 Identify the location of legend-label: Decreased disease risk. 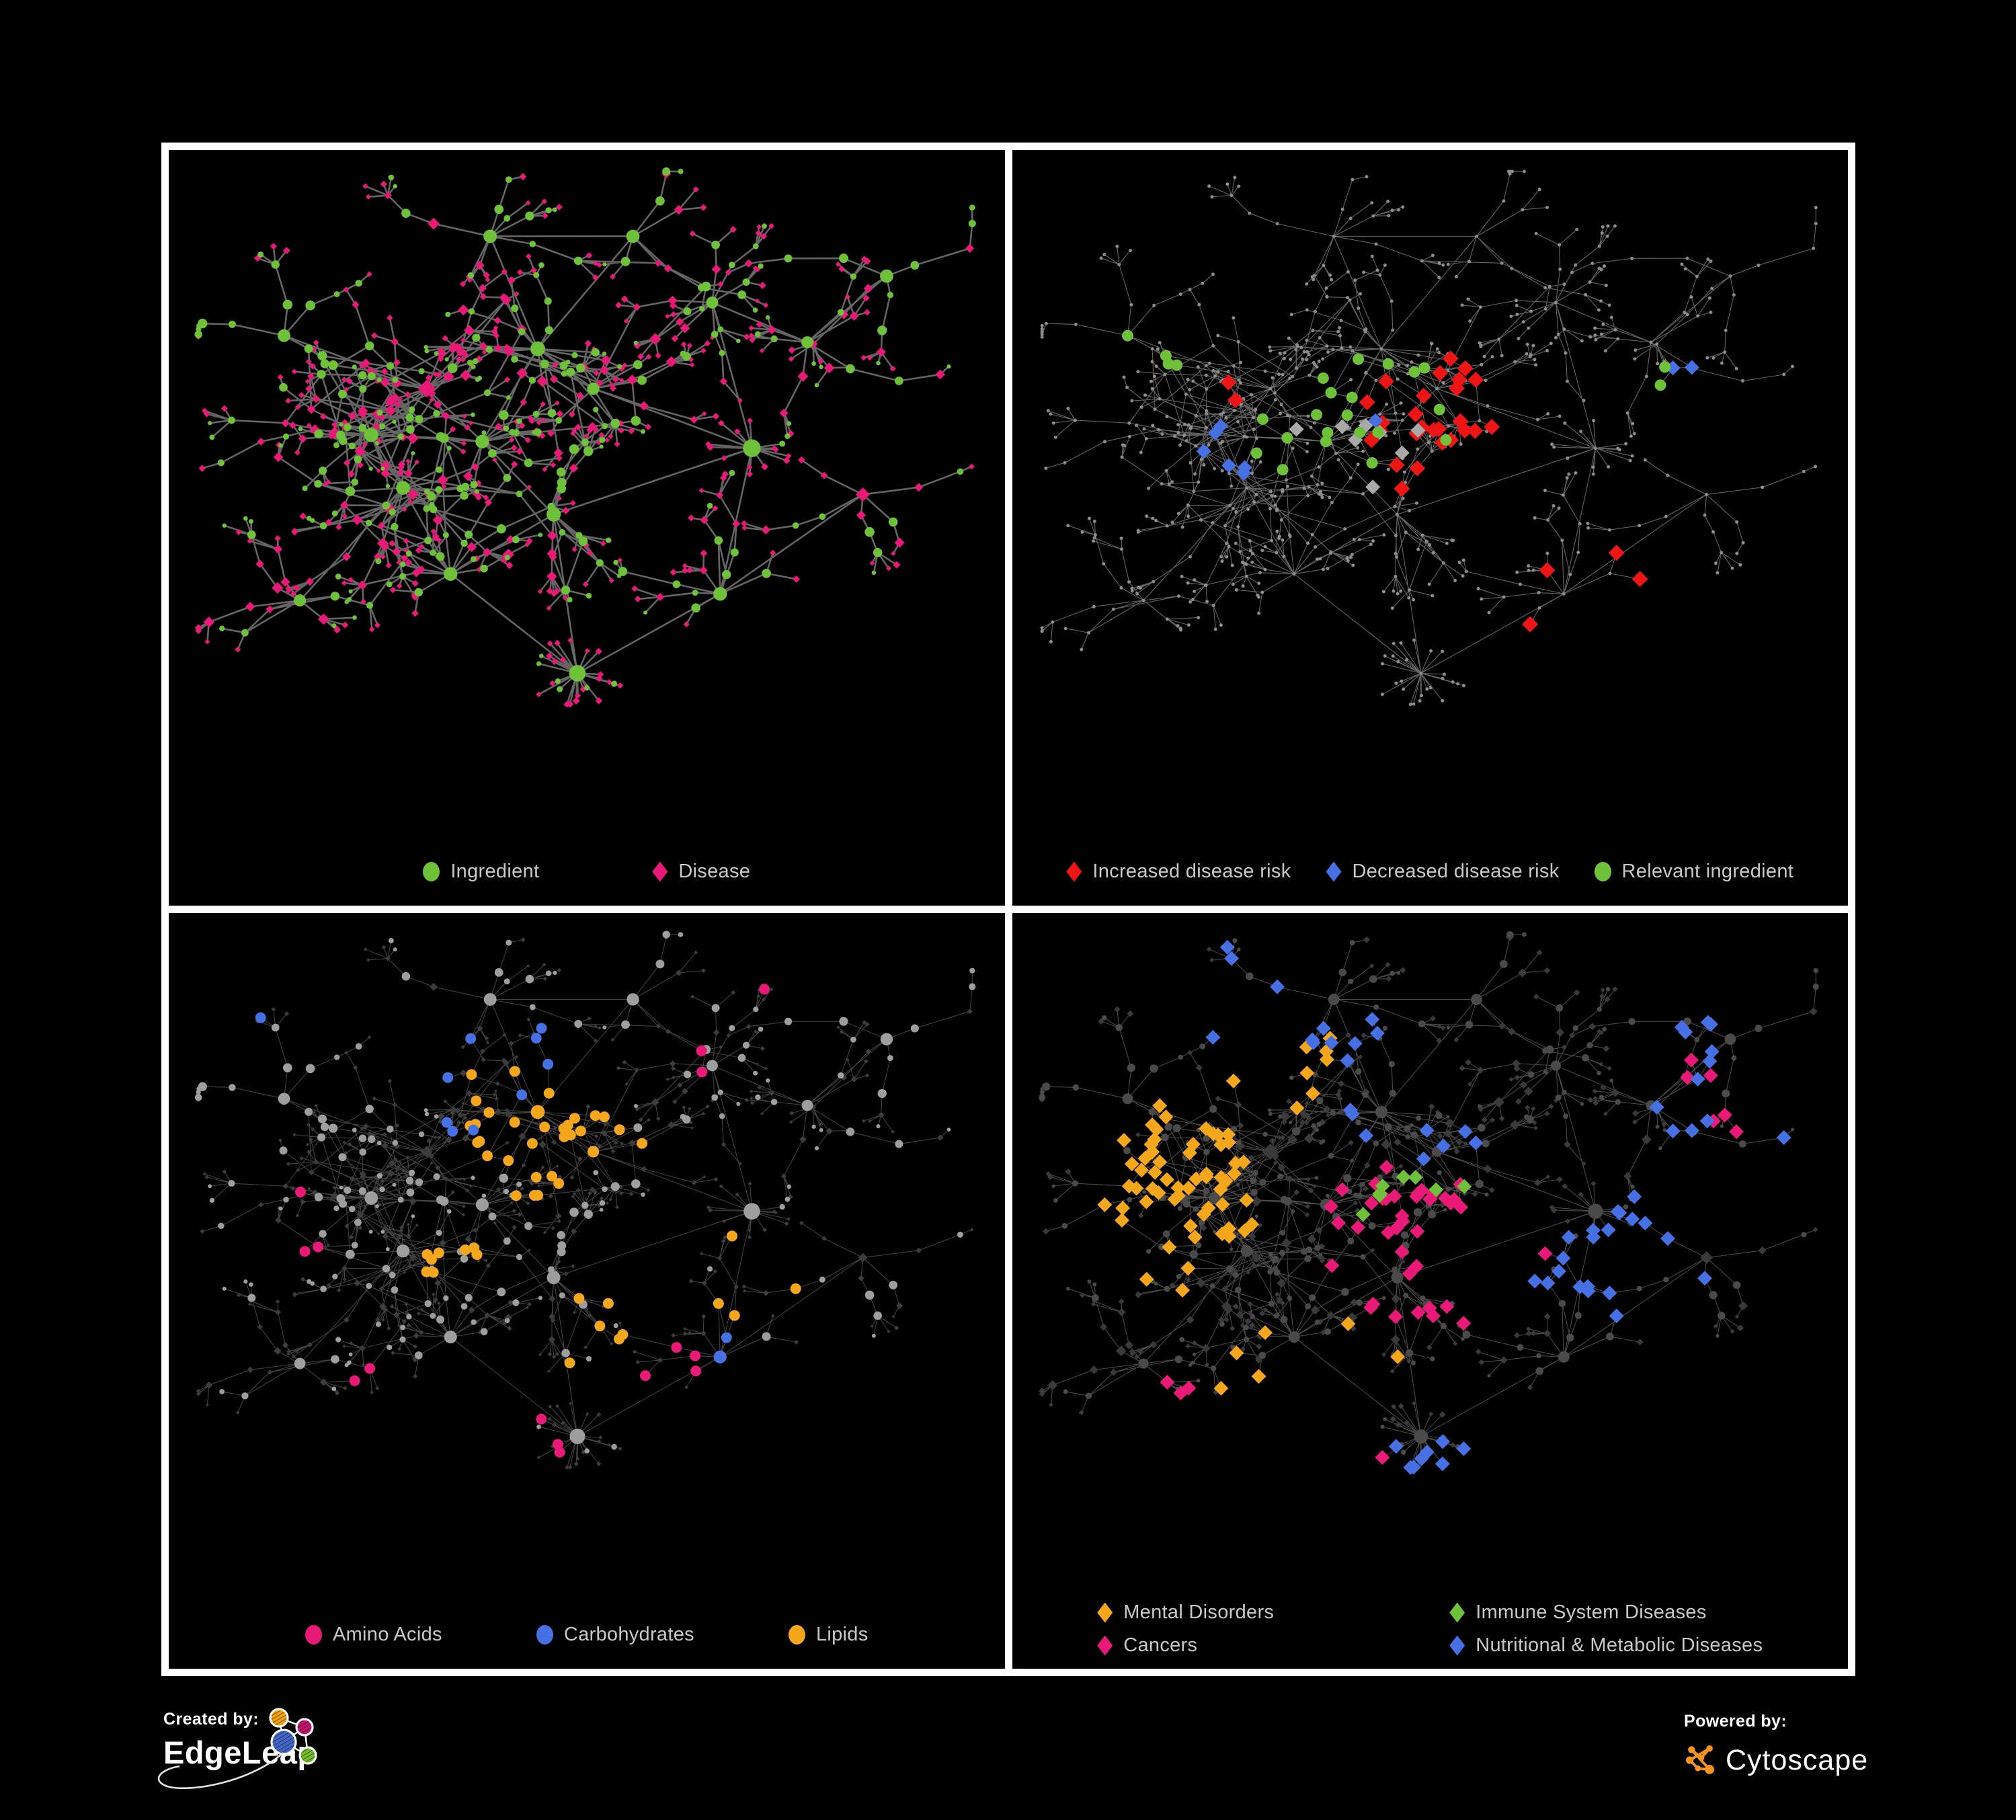
(1456, 871).